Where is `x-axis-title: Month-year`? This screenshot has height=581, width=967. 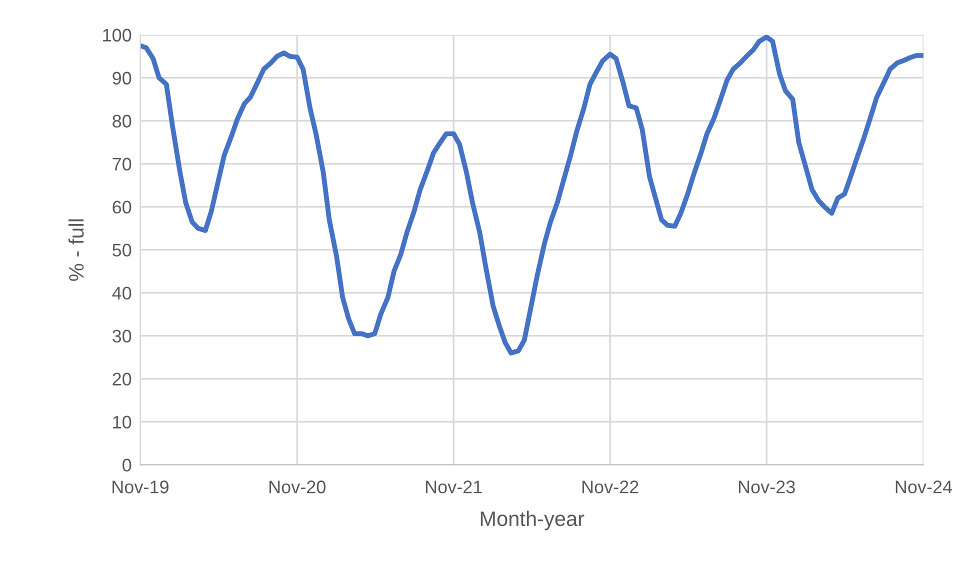
x-axis-title: Month-year is located at coordinates (532, 520).